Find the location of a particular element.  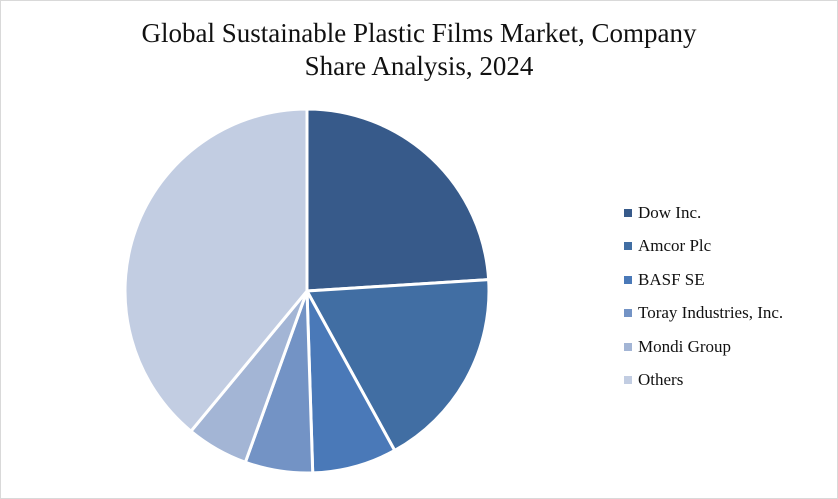

legend-label-4: Mondi Group is located at coordinates (685, 346).